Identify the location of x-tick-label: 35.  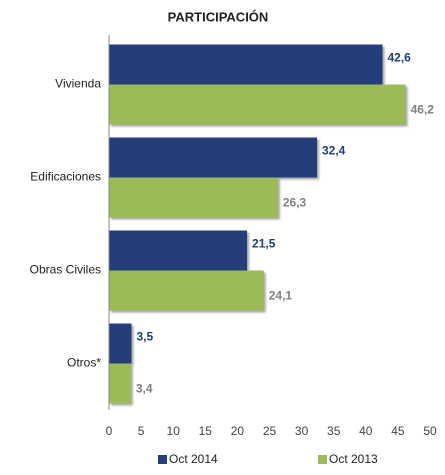
(334, 431).